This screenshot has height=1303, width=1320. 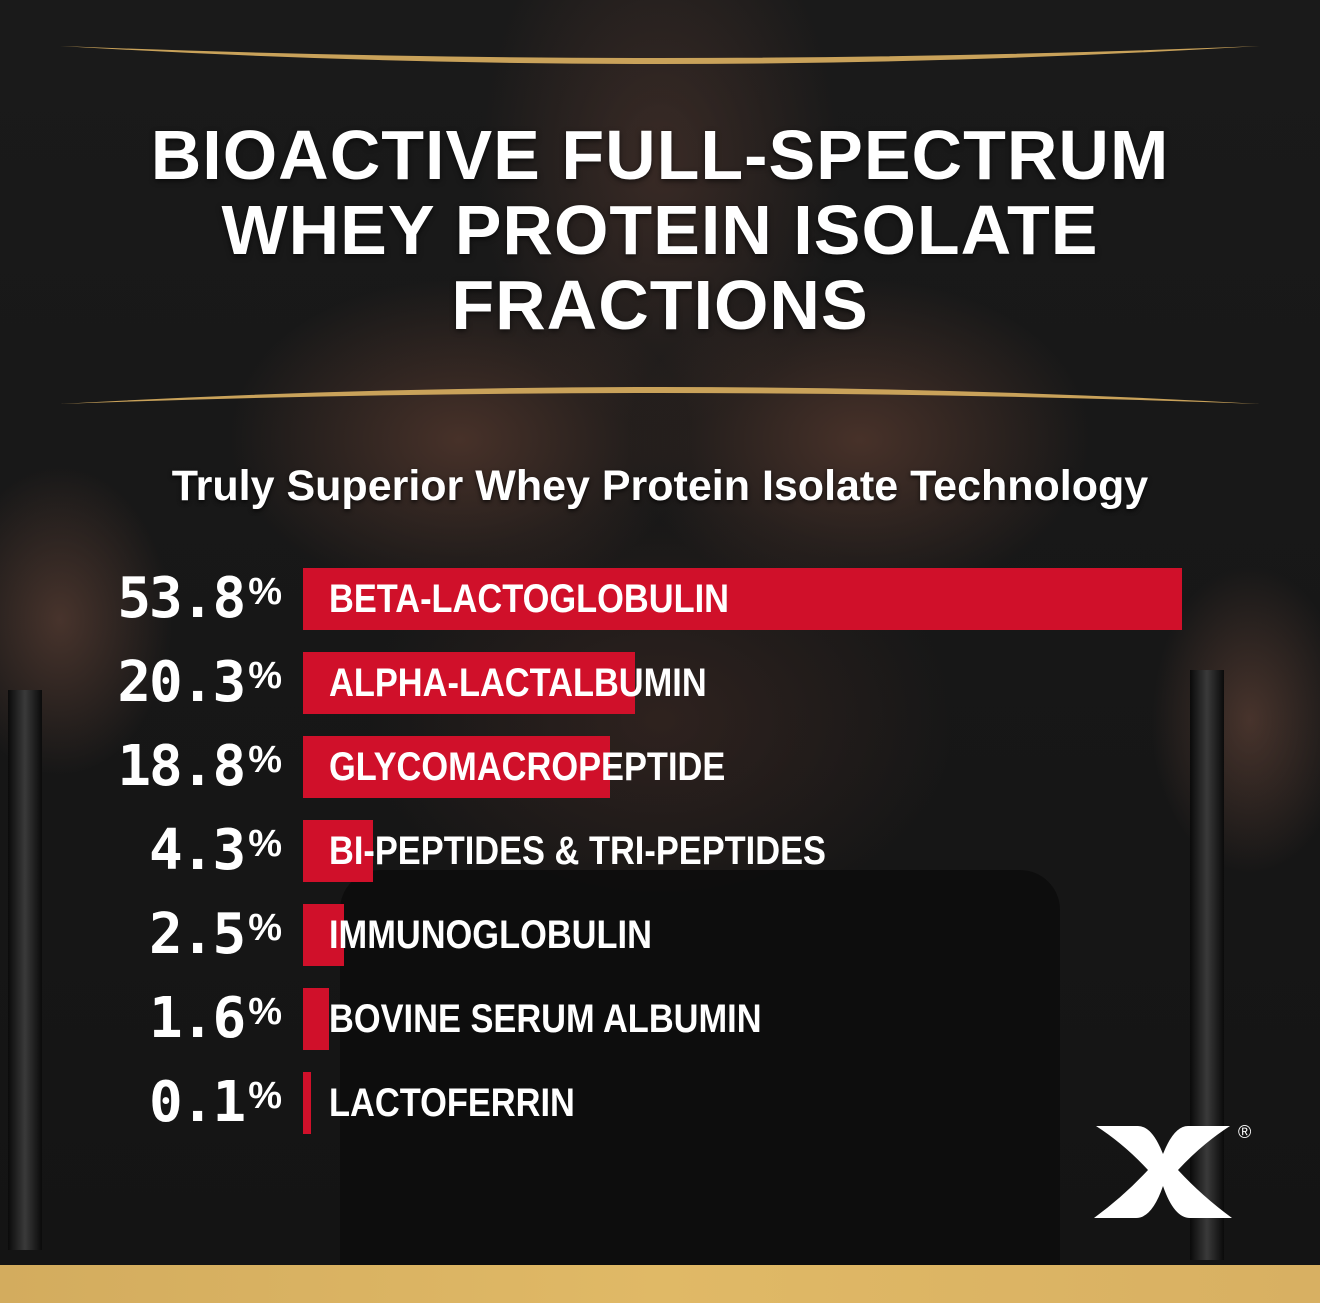 I want to click on category-label: IMMUNOGLOBULIN, so click(x=490, y=935).